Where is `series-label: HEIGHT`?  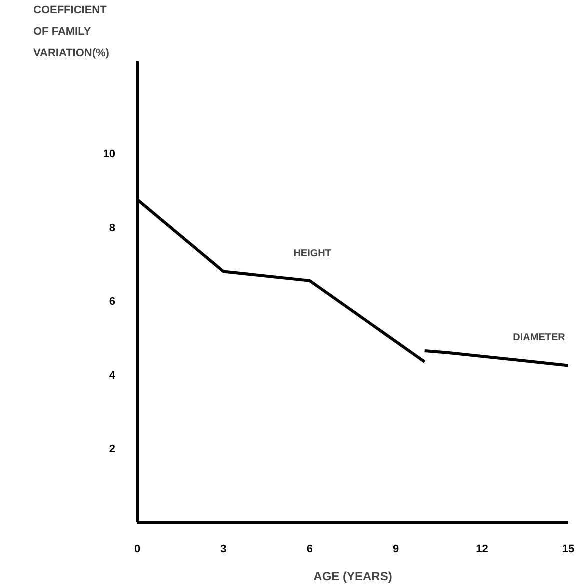 series-label: HEIGHT is located at coordinates (313, 254).